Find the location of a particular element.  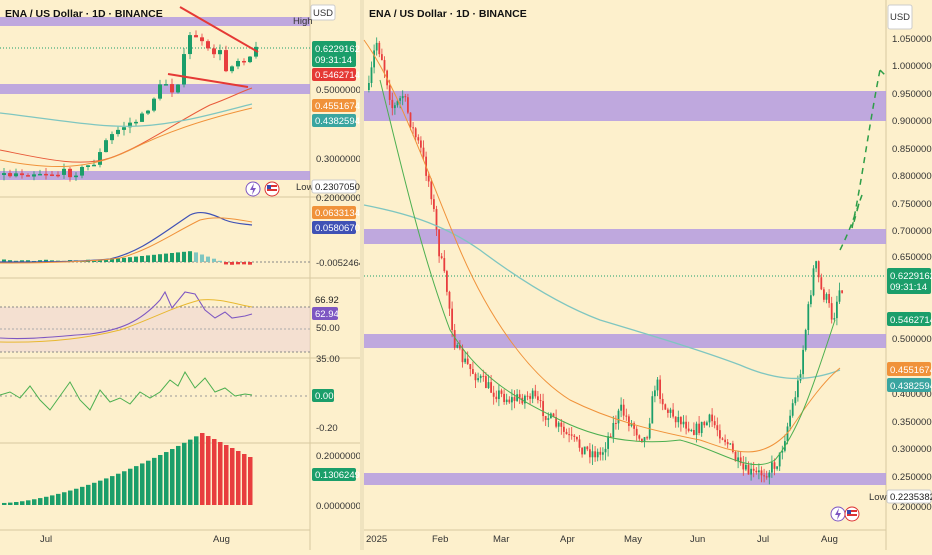

panel-divider is located at coordinates (362, 275).